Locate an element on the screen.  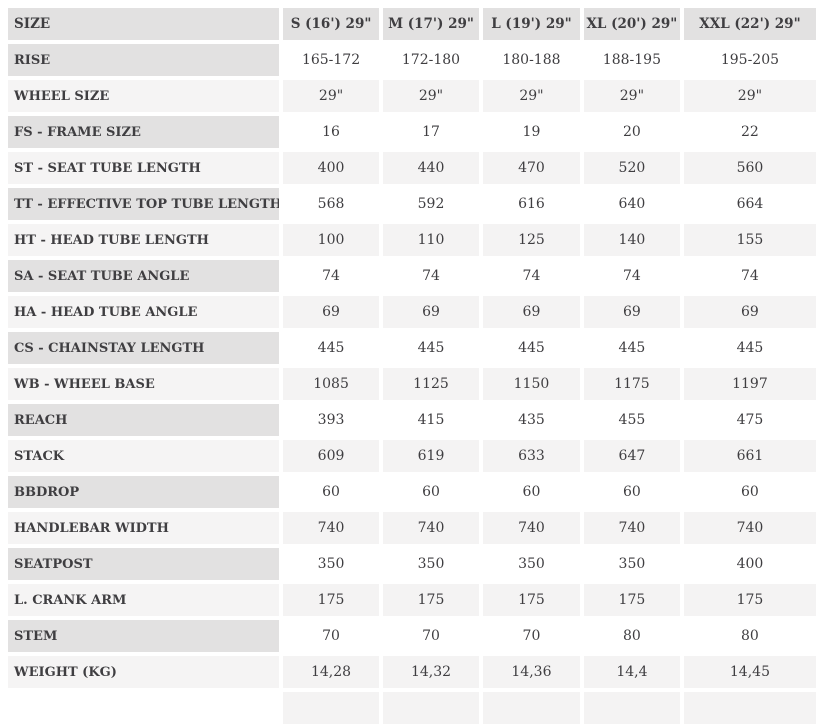
spec-label: STEM is located at coordinates (144, 636).